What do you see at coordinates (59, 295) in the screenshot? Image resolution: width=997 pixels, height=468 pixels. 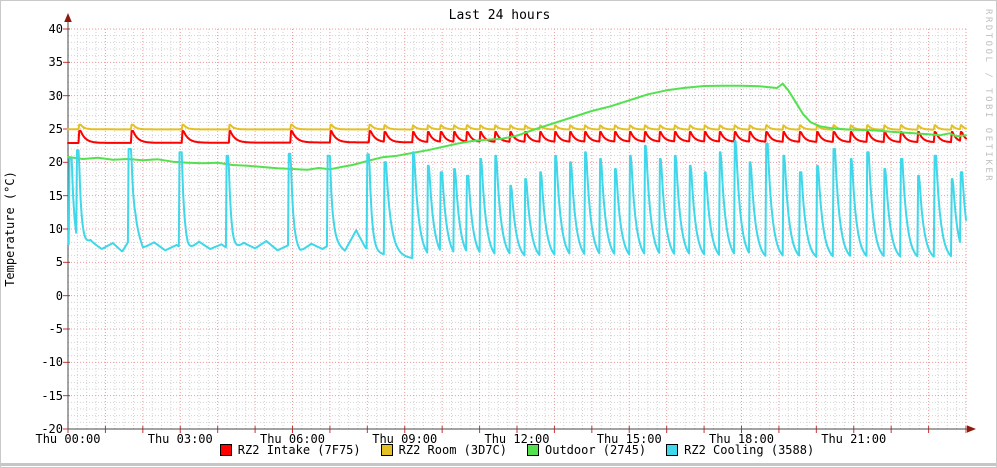 I see `y-tick-label: 0` at bounding box center [59, 295].